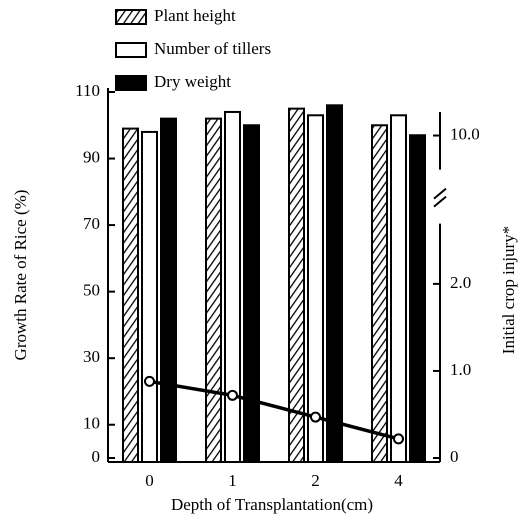 This screenshot has width=531, height=522. I want to click on y2-tick-label: 10.0, so click(465, 133).